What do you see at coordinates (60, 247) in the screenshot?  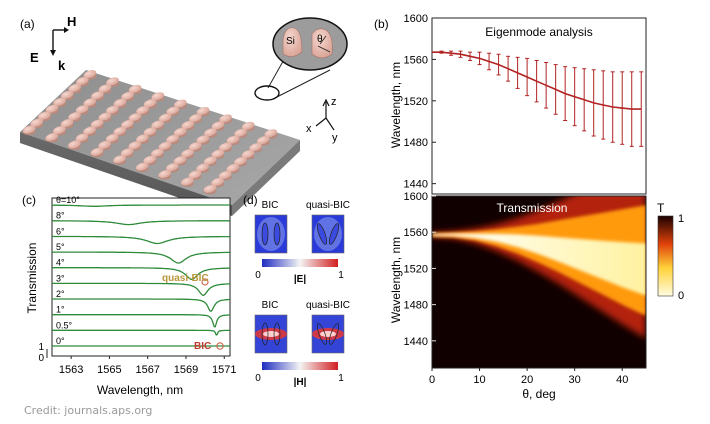 I see `spectrum-angle-label: 5°` at bounding box center [60, 247].